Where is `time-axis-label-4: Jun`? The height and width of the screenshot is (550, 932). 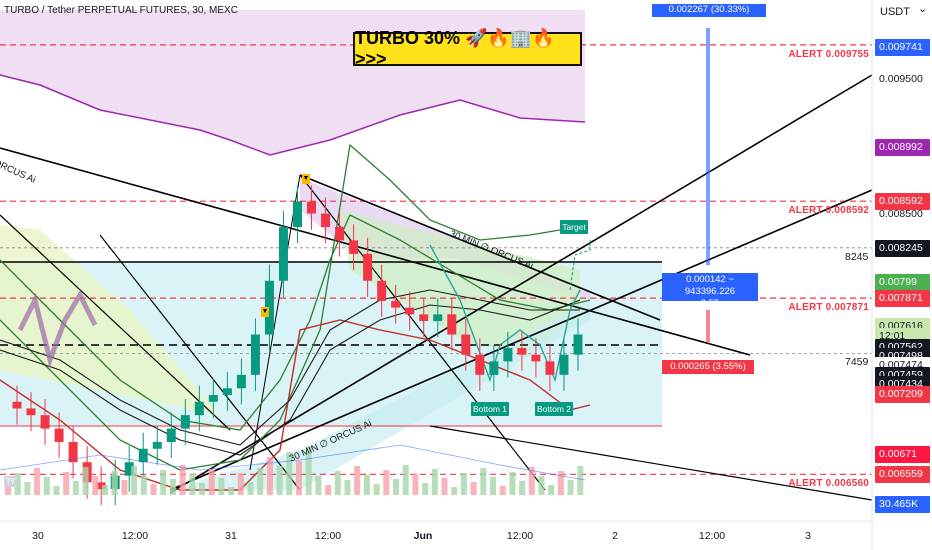 time-axis-label-4: Jun is located at coordinates (423, 536).